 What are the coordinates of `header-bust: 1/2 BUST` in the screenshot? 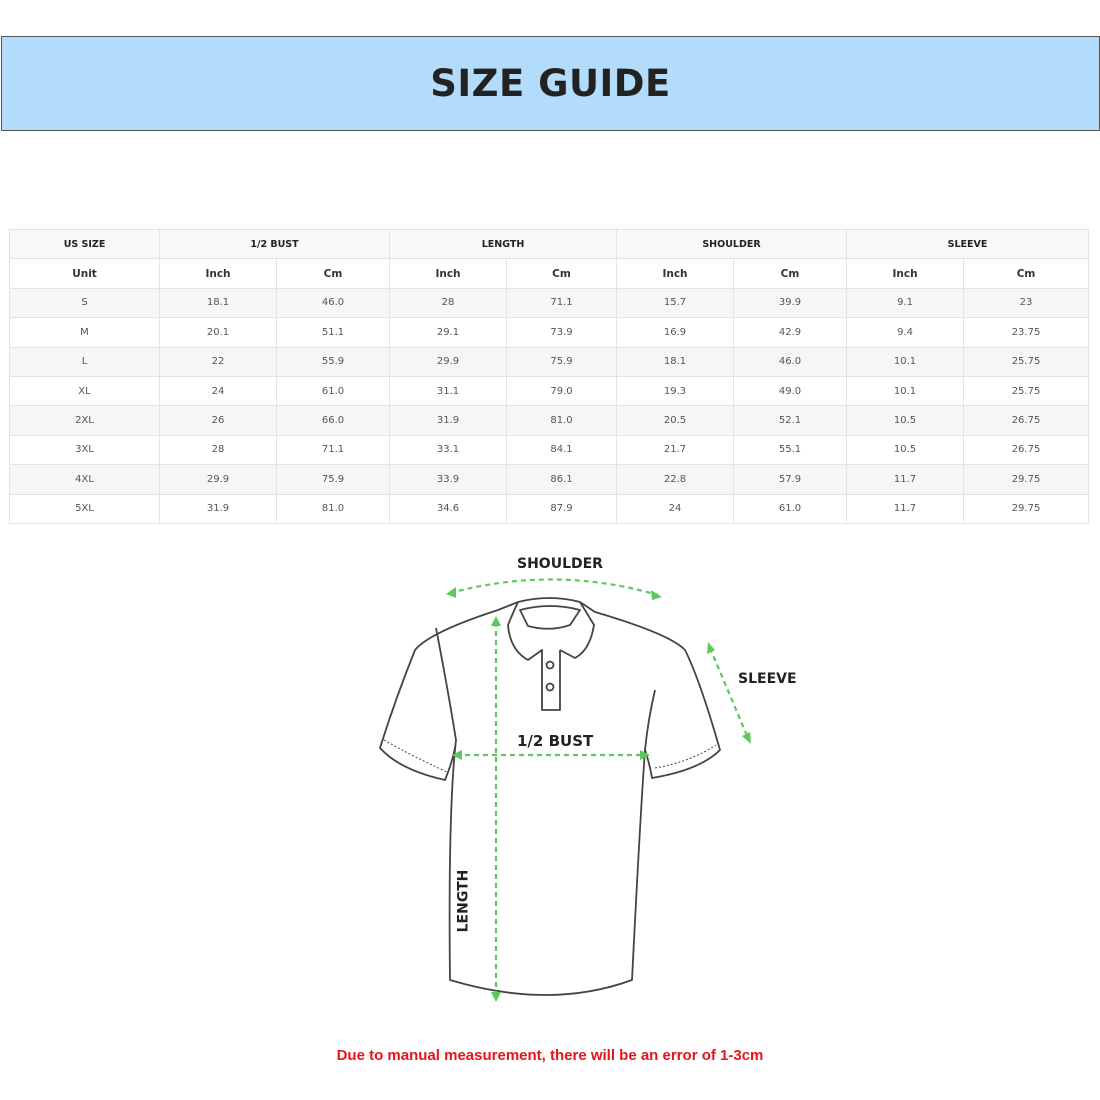 It's located at (274, 244).